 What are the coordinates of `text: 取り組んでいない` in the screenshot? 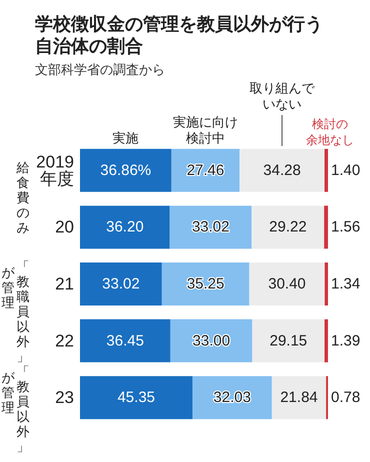 It's located at (283, 96).